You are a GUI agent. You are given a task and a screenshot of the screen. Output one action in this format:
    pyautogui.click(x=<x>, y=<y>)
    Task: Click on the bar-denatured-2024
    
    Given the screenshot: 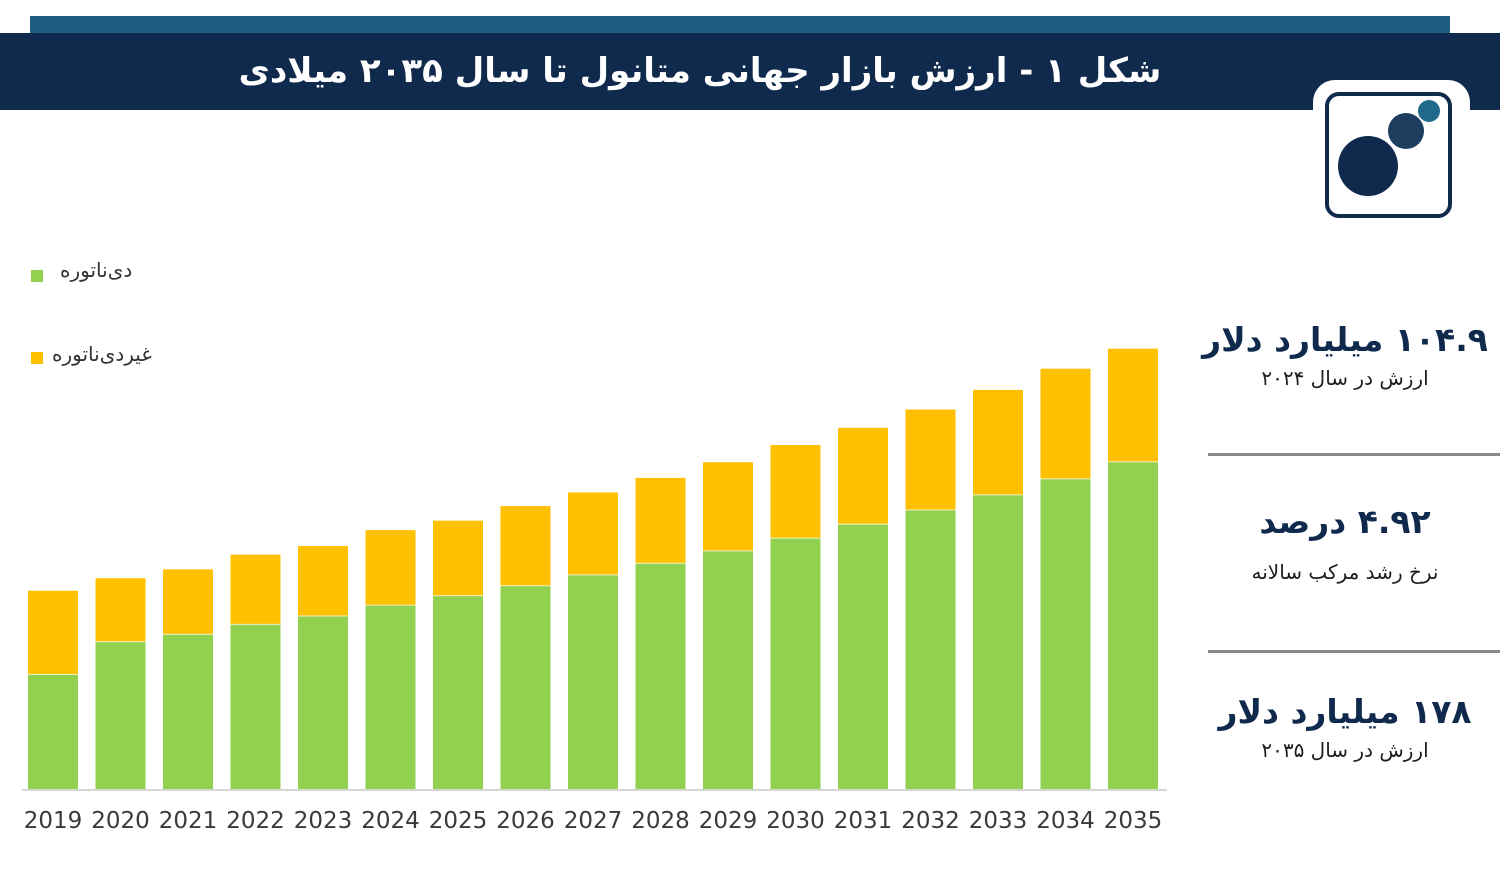 What is the action you would take?
    pyautogui.click(x=390, y=696)
    